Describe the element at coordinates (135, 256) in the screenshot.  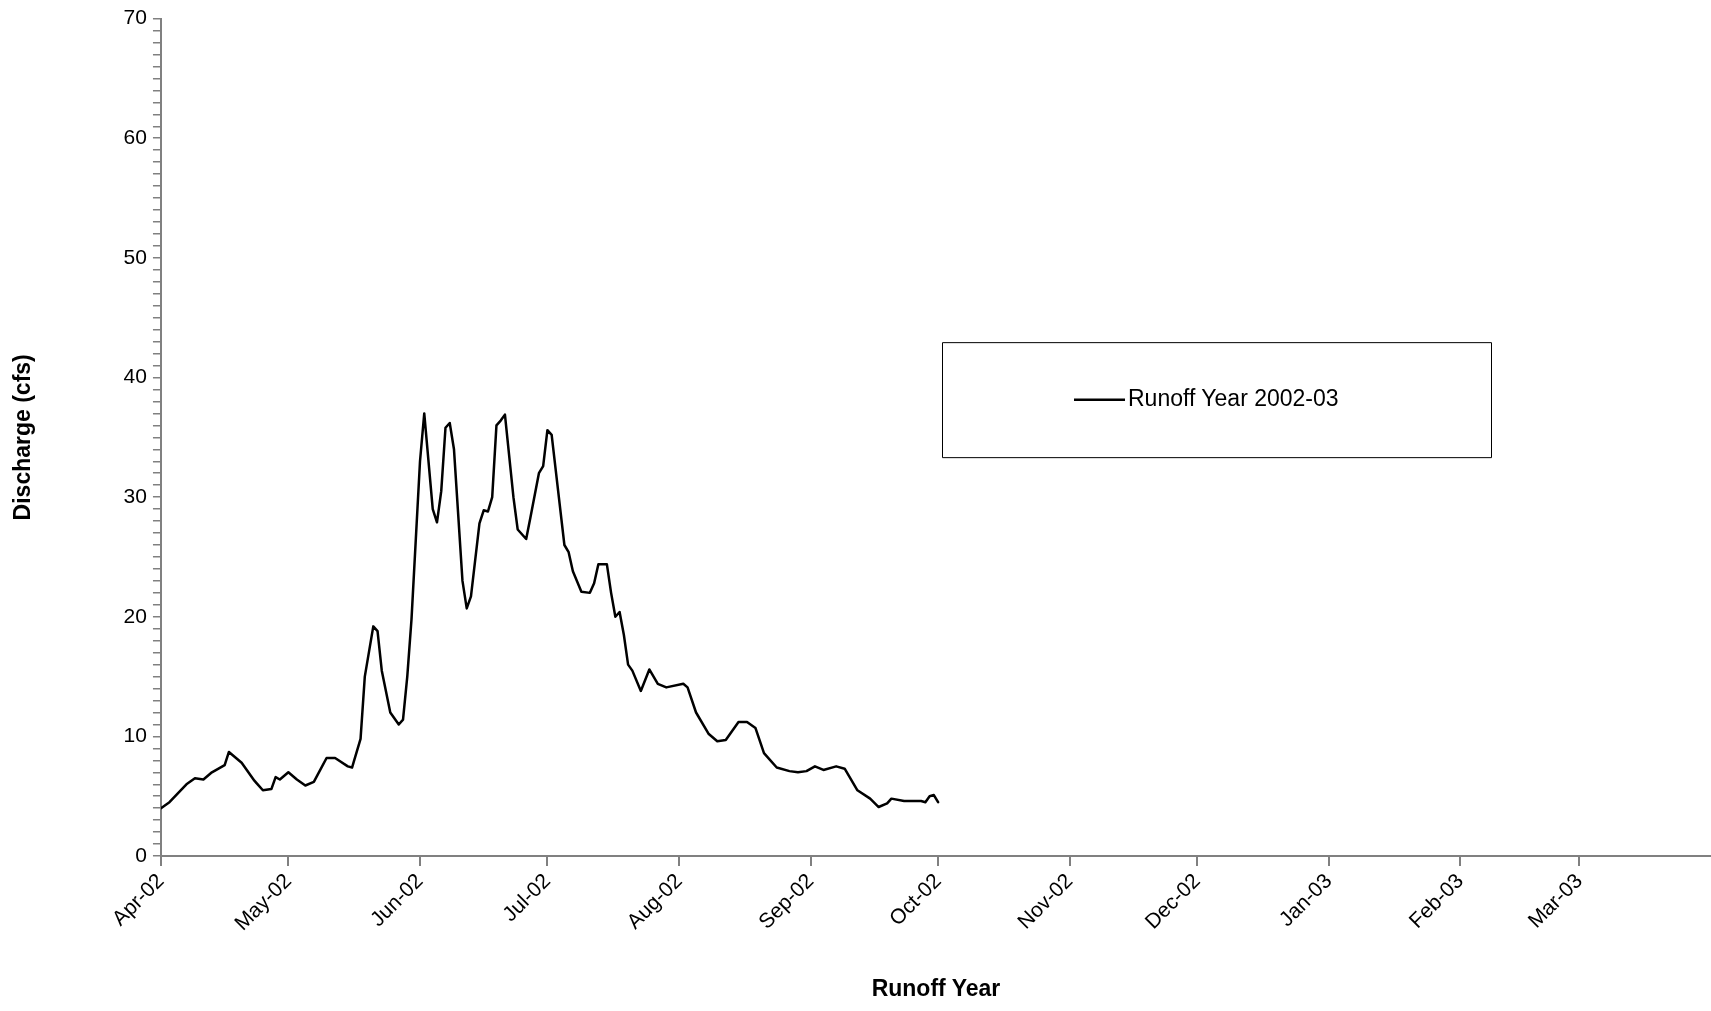
I see `y-tick-label: 50` at that location.